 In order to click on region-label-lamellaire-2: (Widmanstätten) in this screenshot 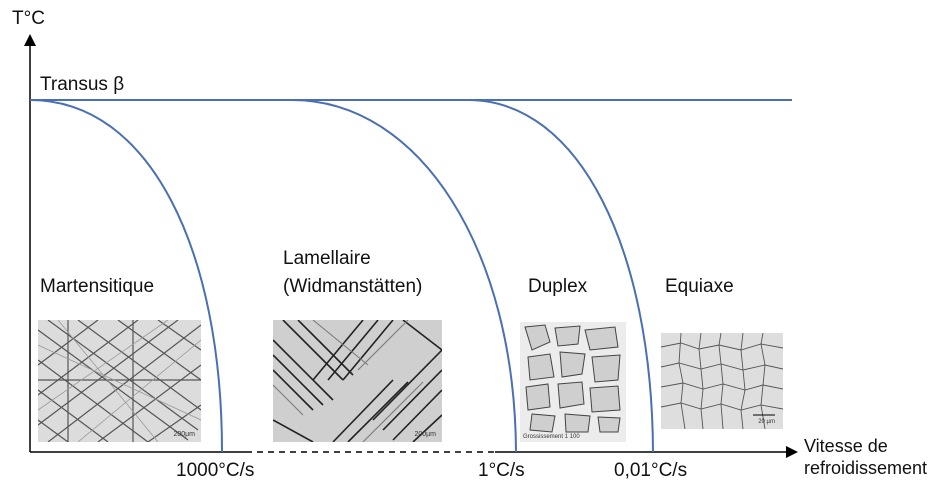, I will do `click(353, 286)`.